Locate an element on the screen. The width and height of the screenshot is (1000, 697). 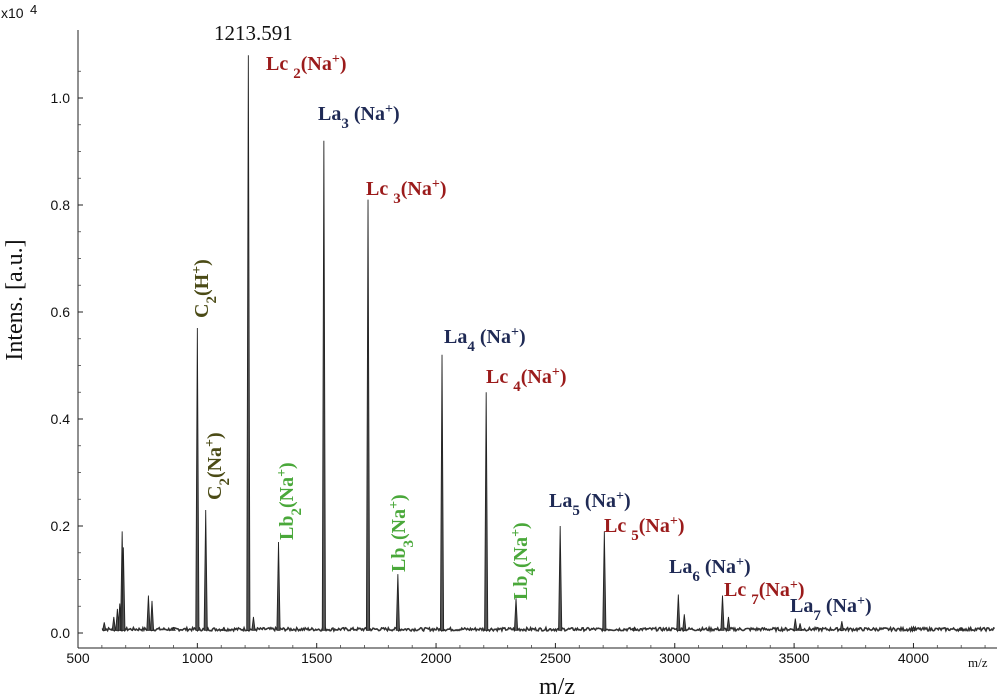
annotation-lb4: Lb4(Na+) is located at coordinates (524, 561).